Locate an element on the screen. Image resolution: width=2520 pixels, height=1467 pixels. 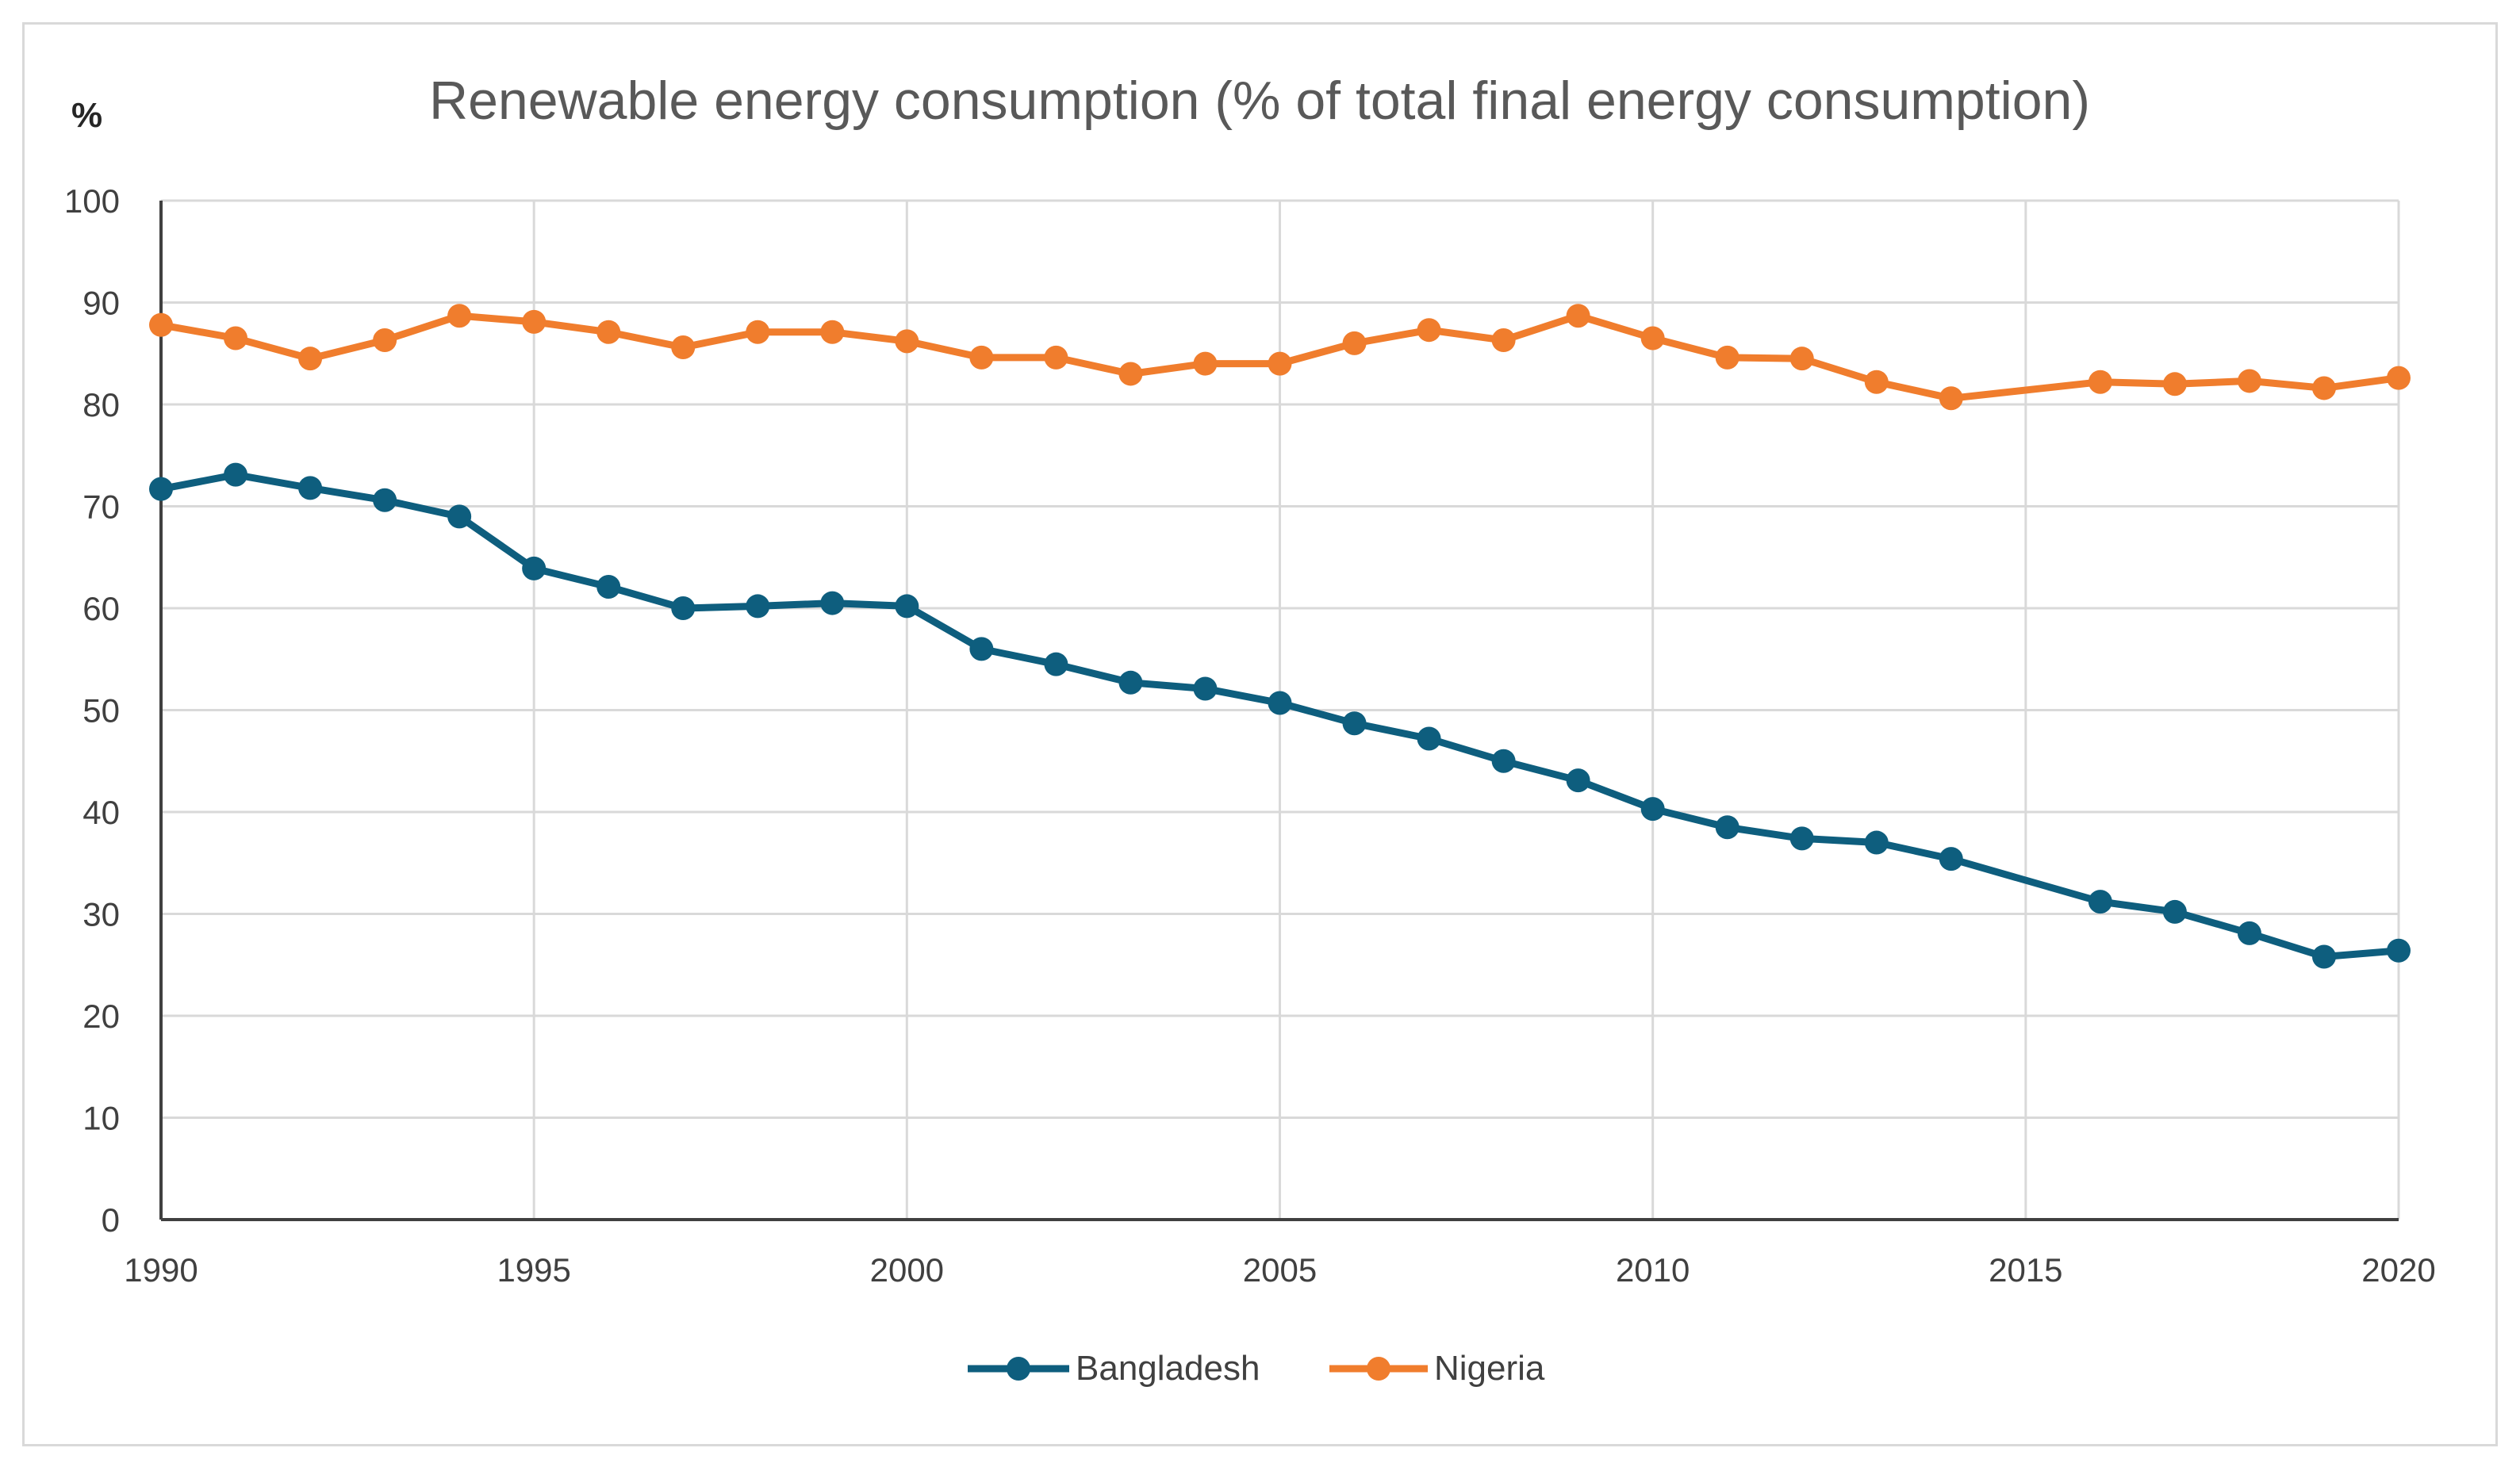
y-tick-label: 20 is located at coordinates (101, 1016).